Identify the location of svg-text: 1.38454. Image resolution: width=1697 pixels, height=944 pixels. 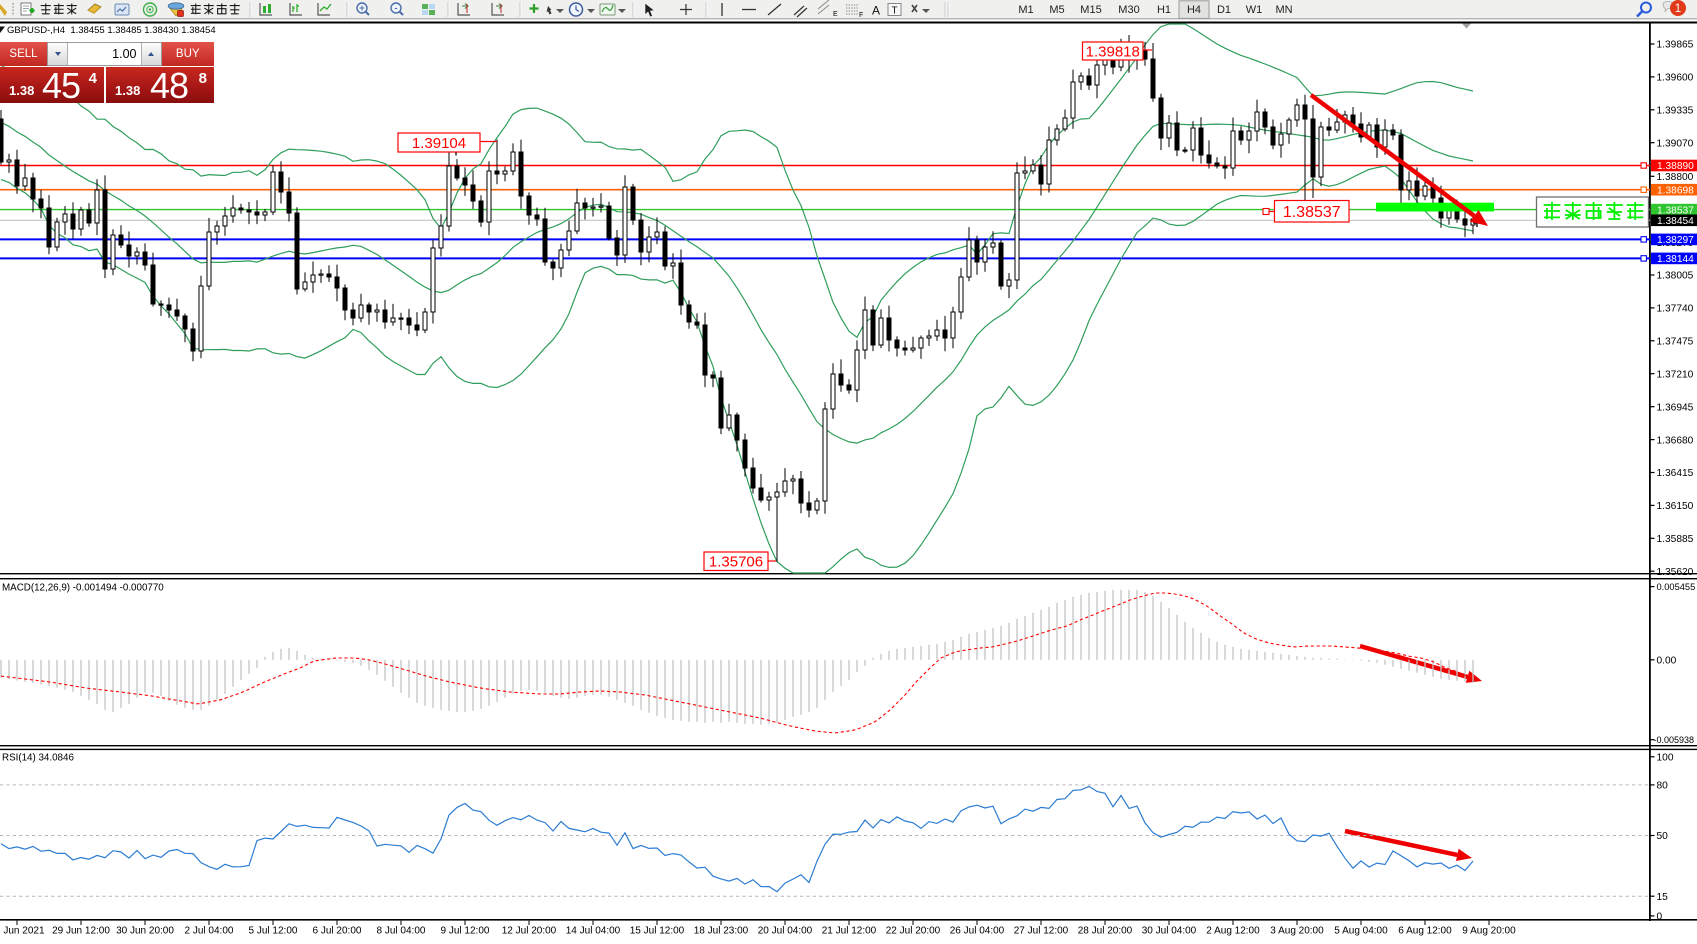
(1675, 221).